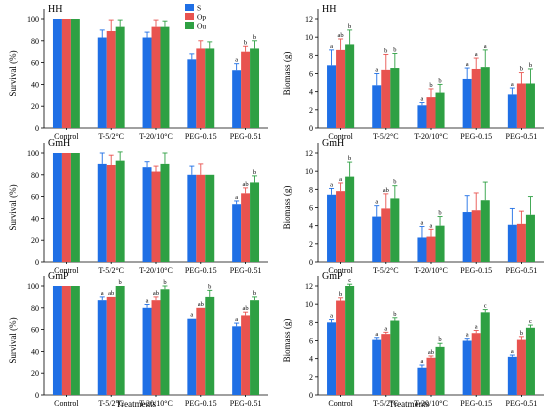 The height and width of the screenshot is (413, 550). Describe the element at coordinates (199, 8) in the screenshot. I see `legend-label: S` at that location.